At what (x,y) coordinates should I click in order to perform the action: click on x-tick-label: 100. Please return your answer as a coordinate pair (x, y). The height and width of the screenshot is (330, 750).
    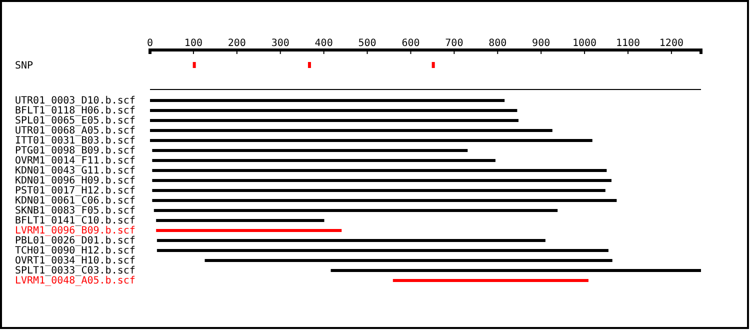
    Looking at the image, I should click on (193, 43).